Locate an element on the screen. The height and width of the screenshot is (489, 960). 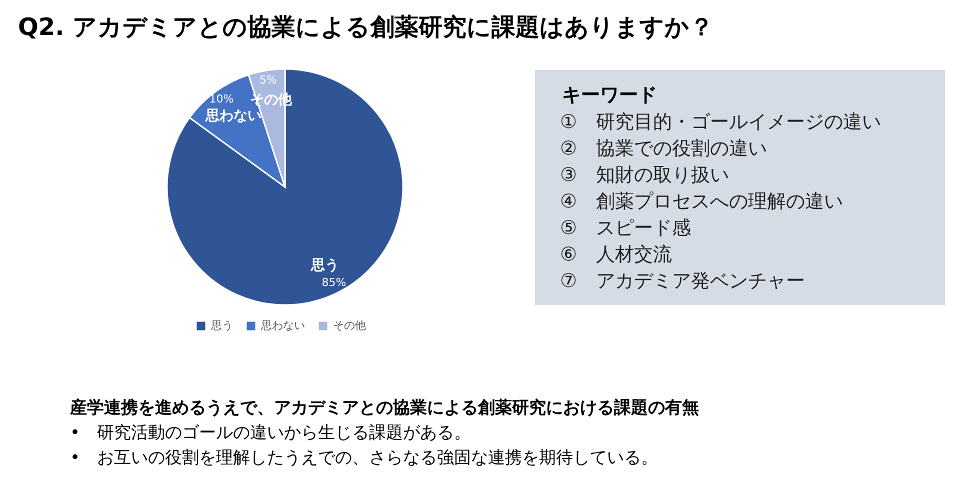
text: ② 協業での役割の違い is located at coordinates (664, 149).